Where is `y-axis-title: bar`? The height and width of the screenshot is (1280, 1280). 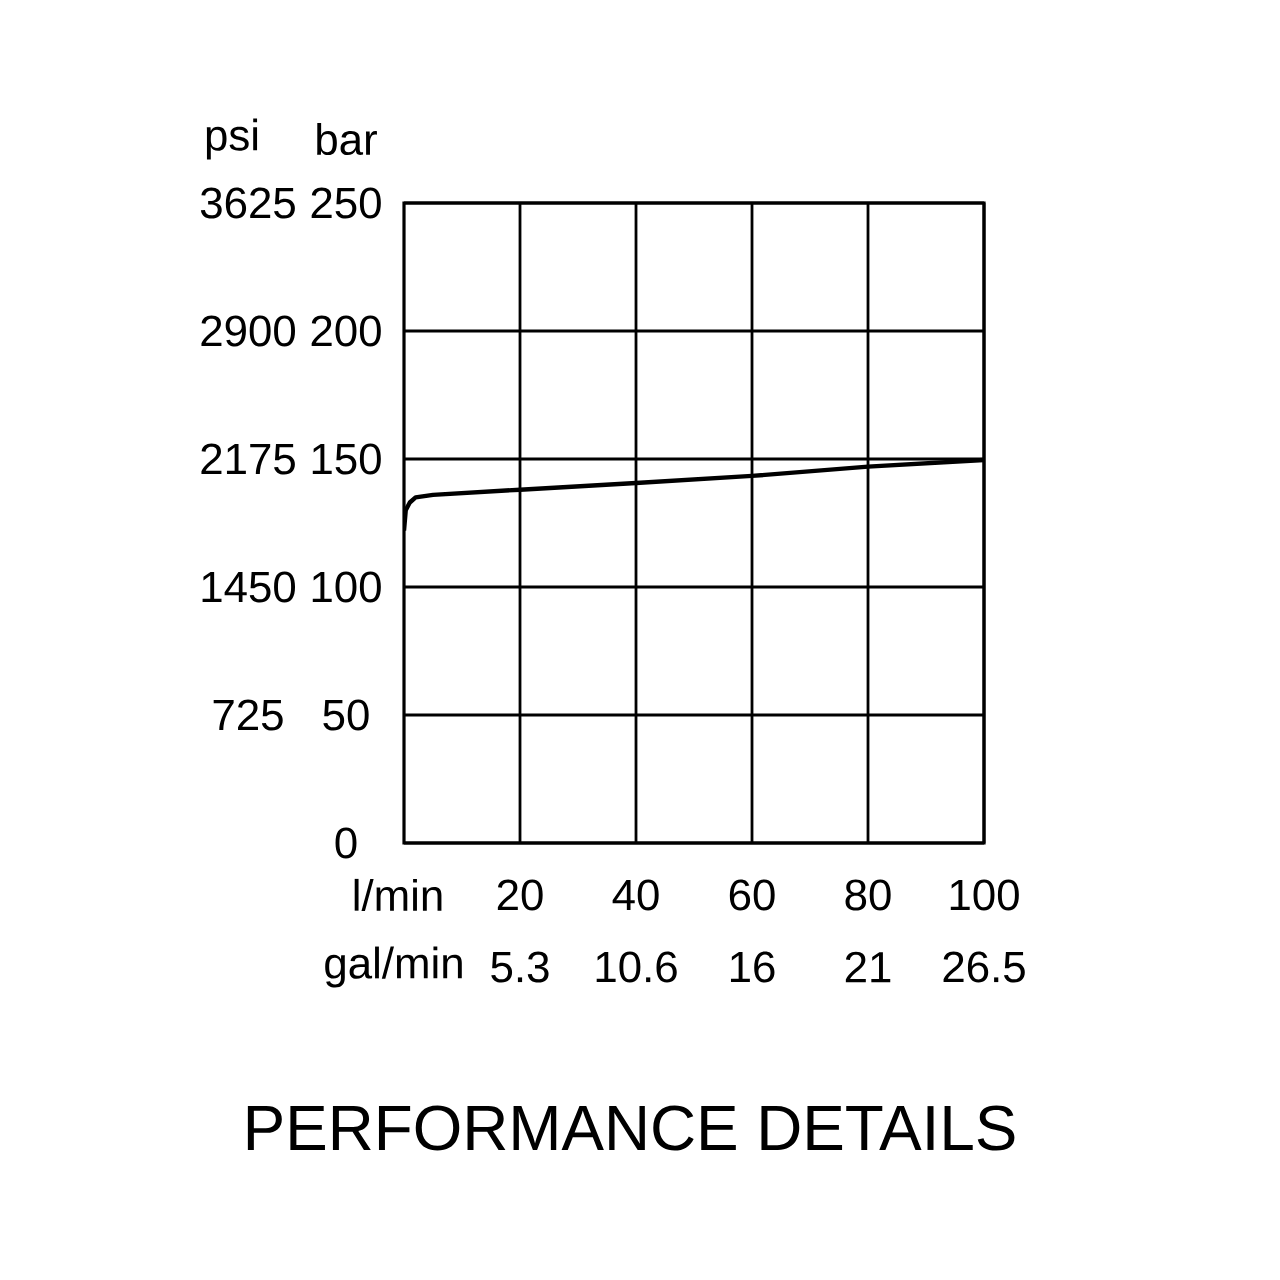
y-axis-title: bar is located at coordinates (347, 139).